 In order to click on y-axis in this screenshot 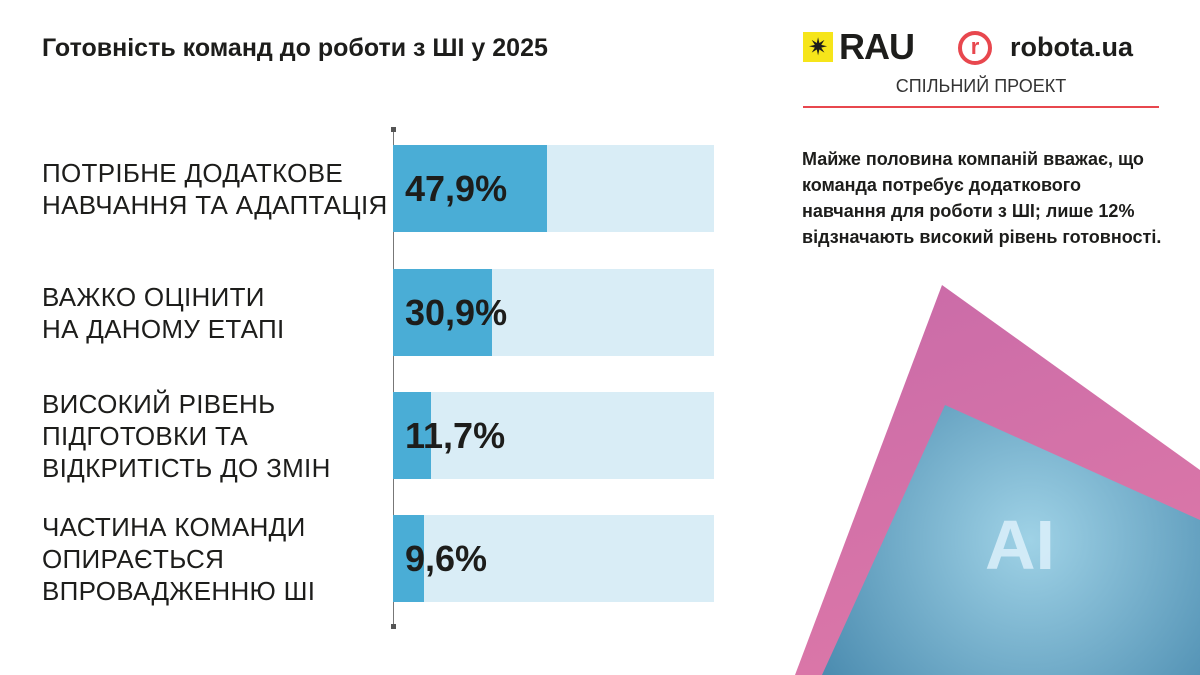, I will do `click(393, 378)`.